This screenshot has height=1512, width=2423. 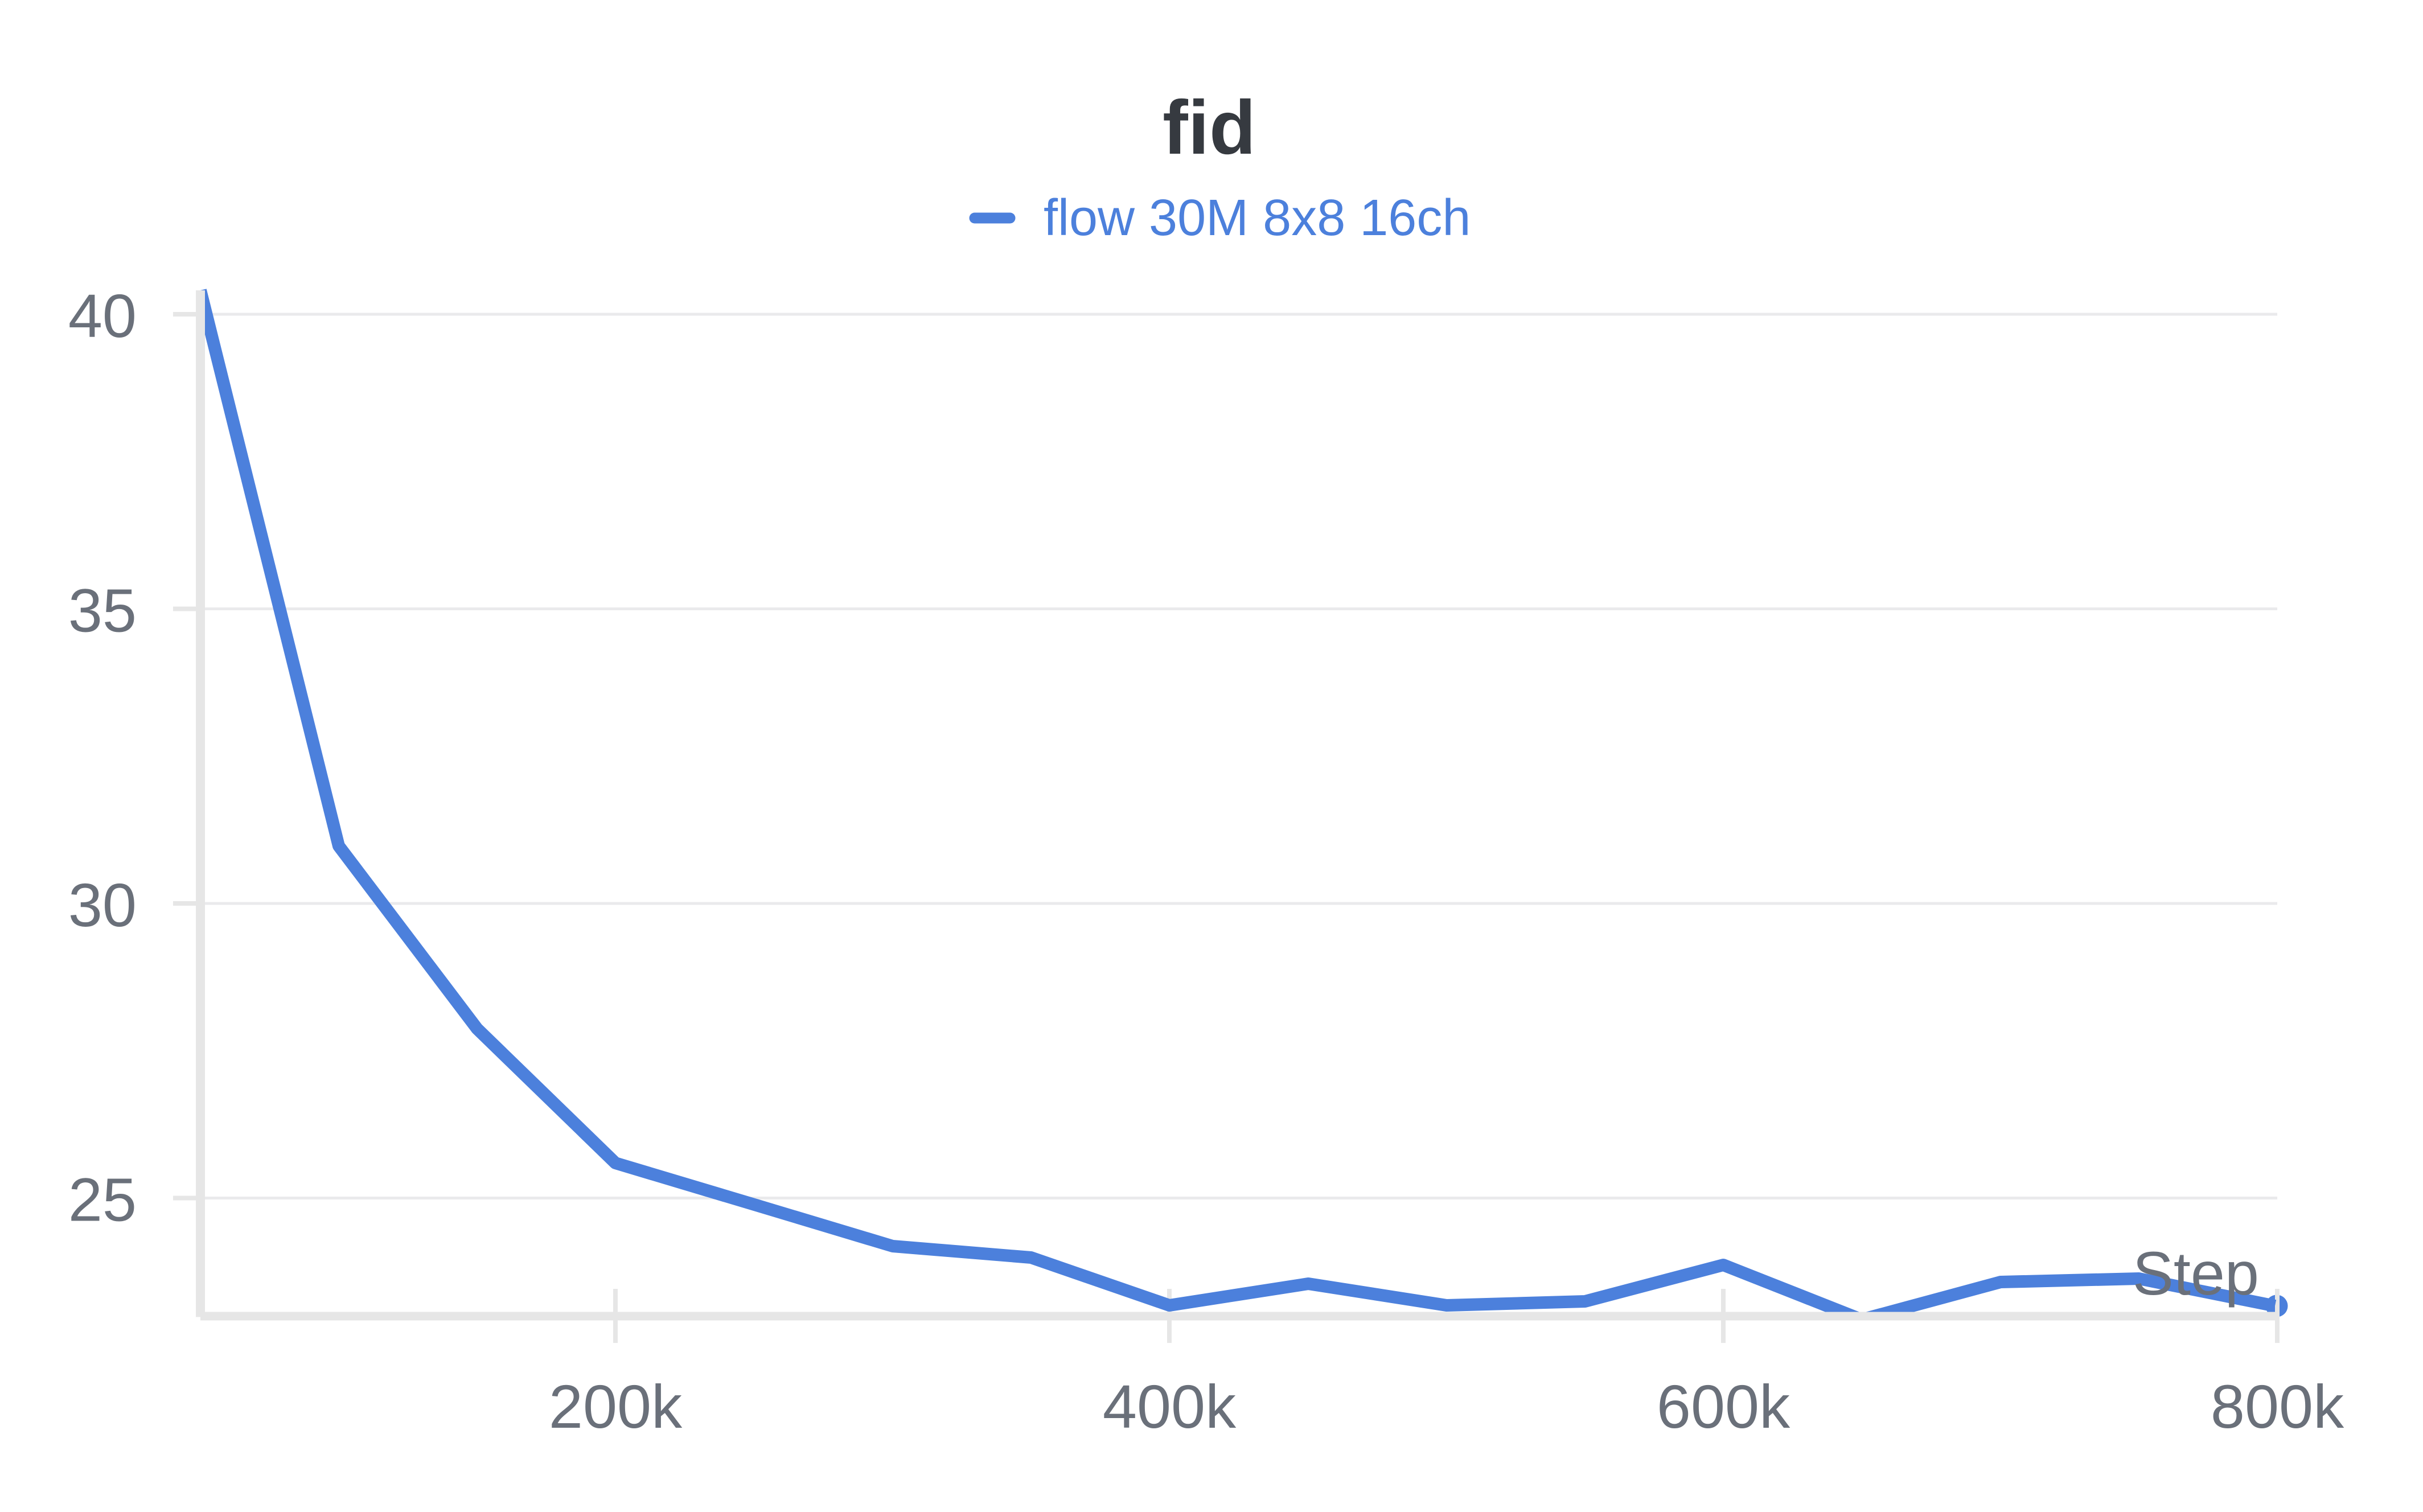 What do you see at coordinates (1723, 1406) in the screenshot?
I see `svg-text: 600k` at bounding box center [1723, 1406].